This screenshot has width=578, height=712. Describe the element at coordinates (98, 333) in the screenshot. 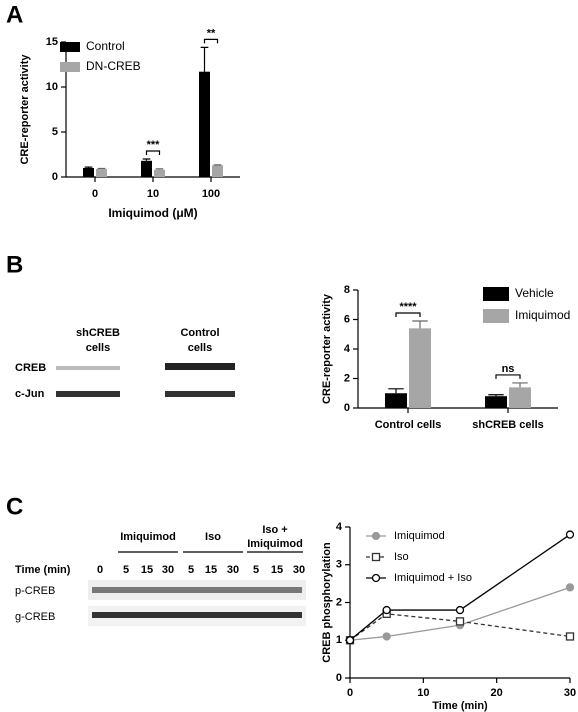

I see `lane-group-label: shCREB` at that location.